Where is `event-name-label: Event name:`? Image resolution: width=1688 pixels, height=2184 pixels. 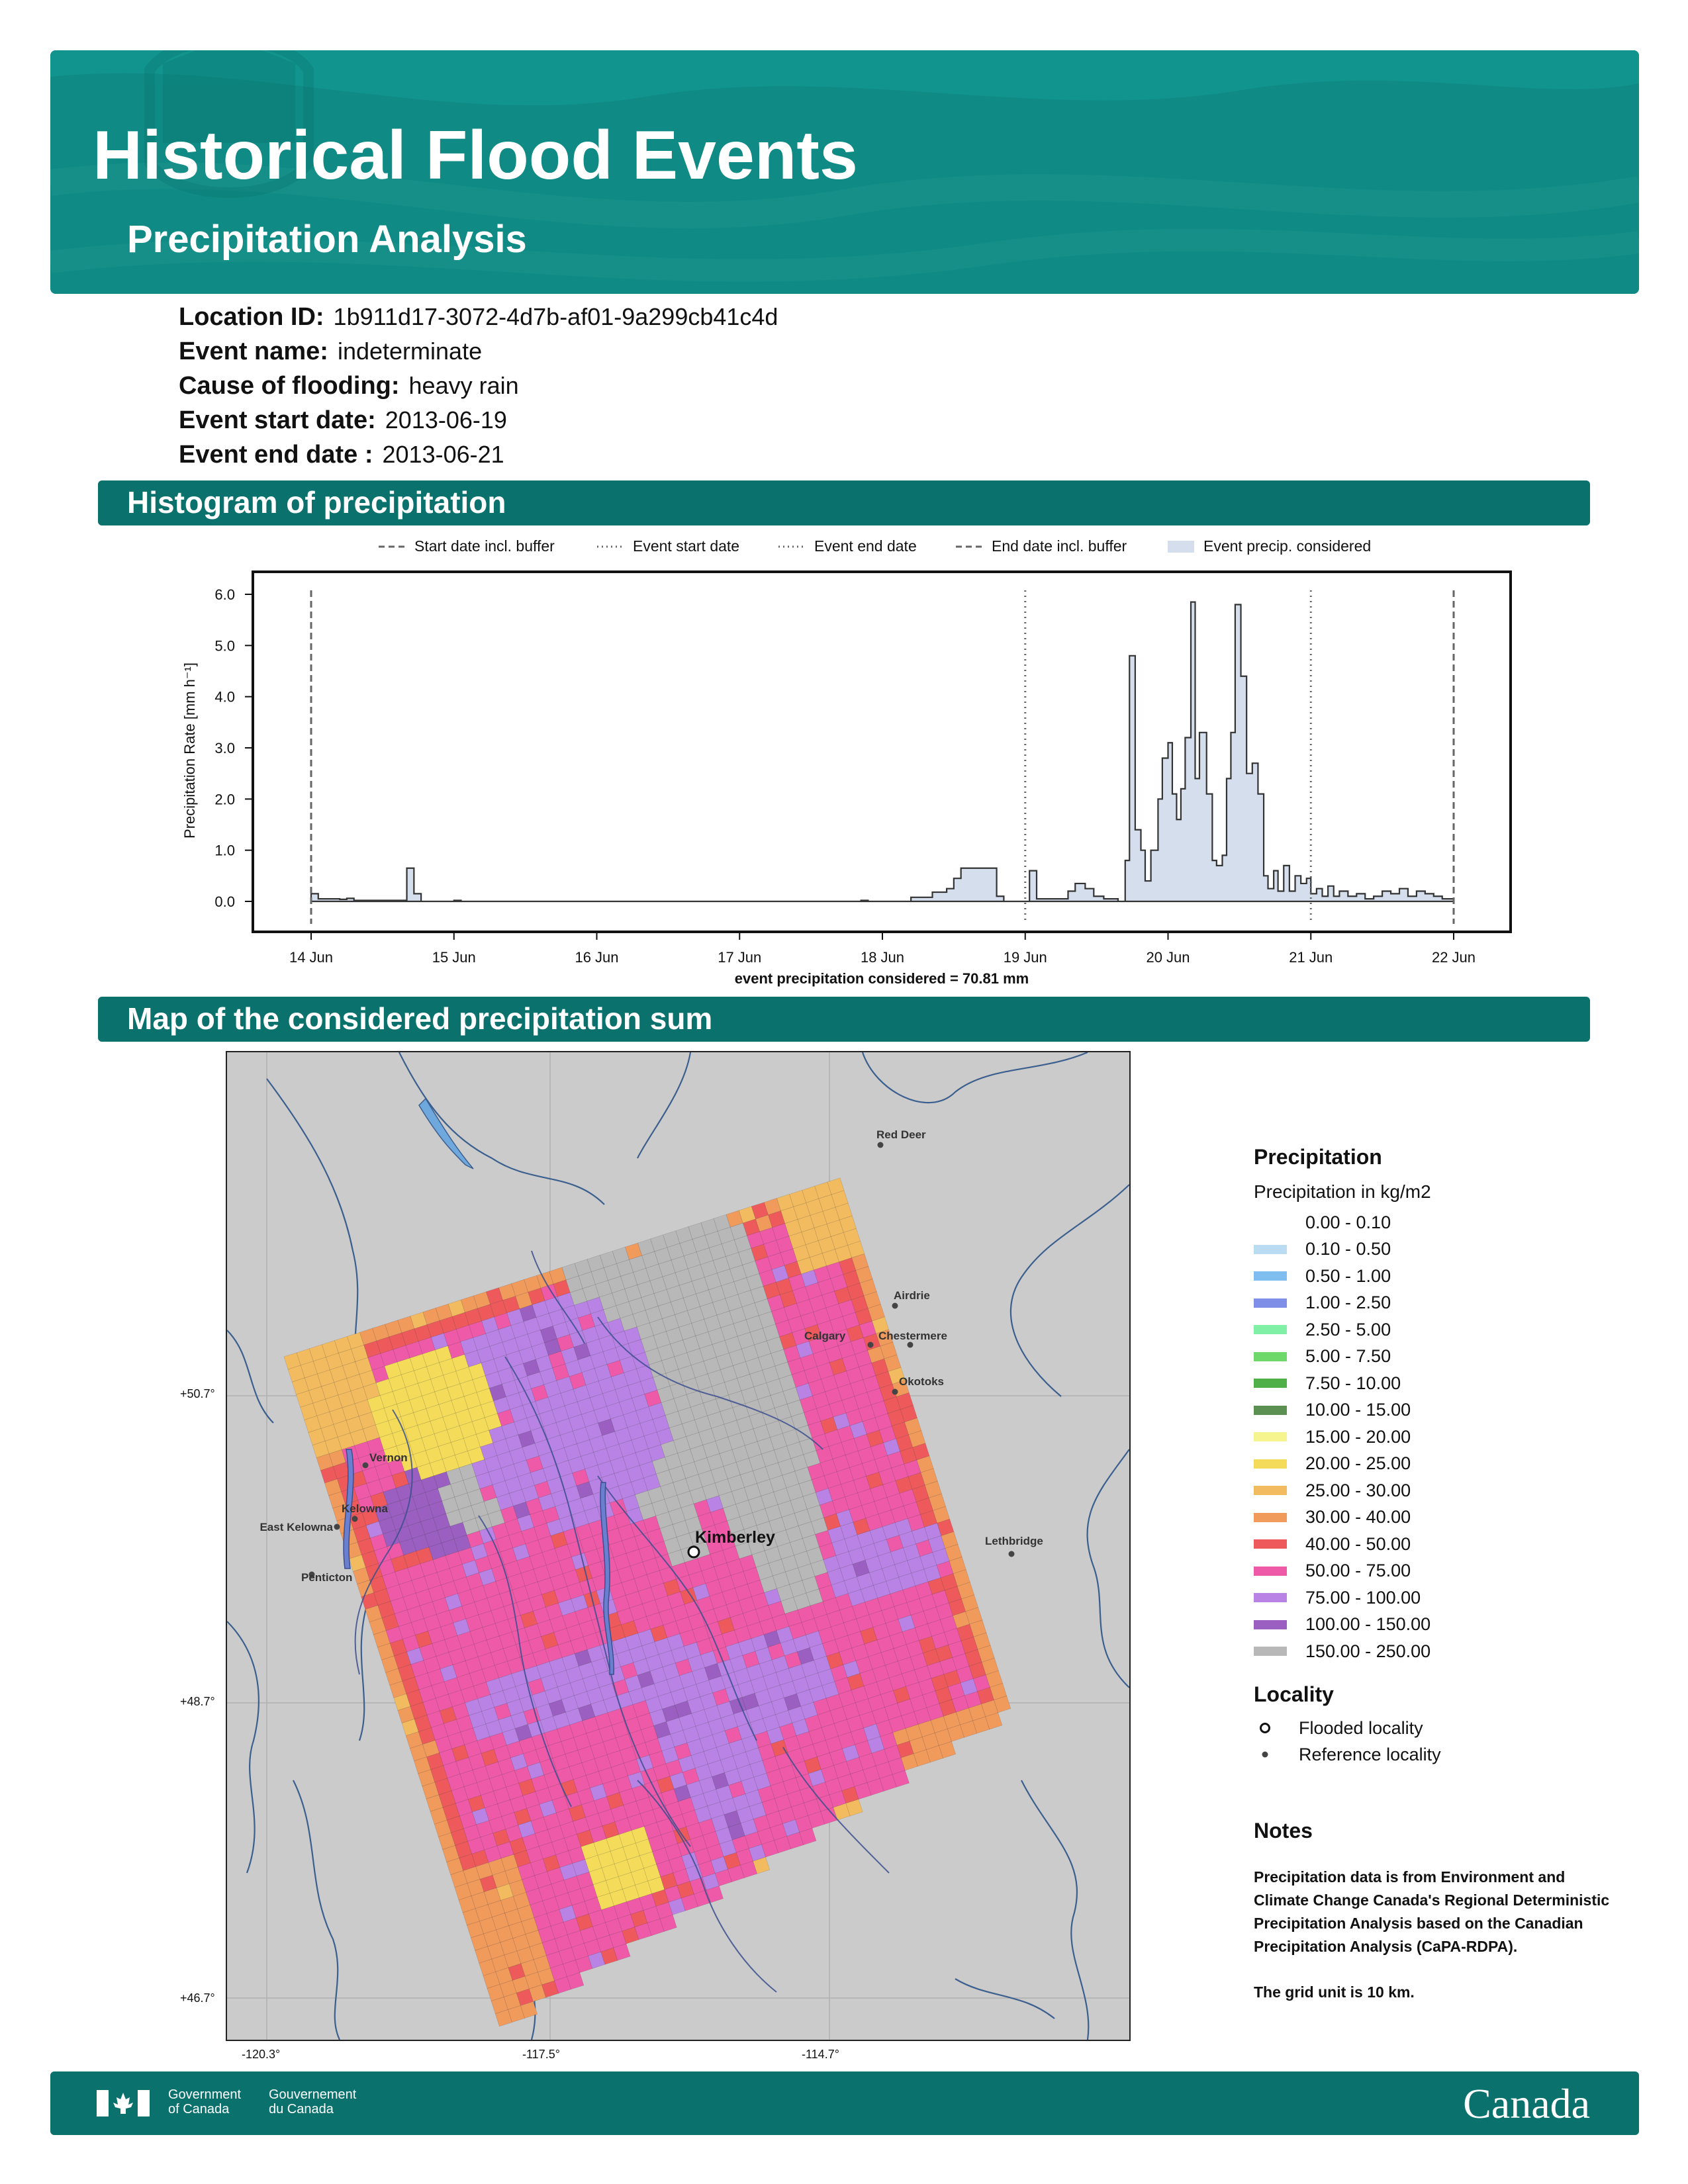 event-name-label: Event name: is located at coordinates (253, 351).